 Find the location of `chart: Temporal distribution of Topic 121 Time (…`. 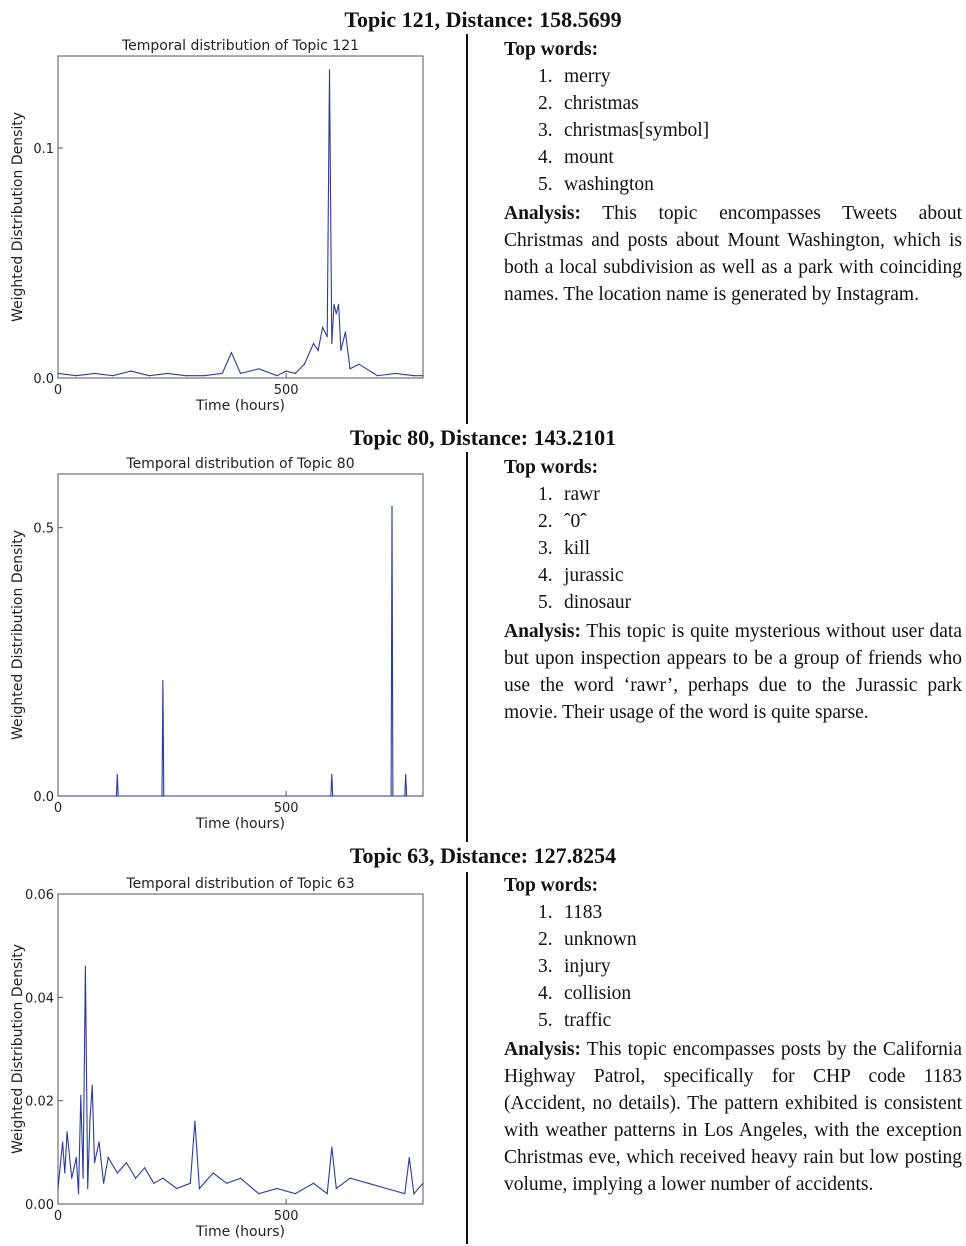

chart: Temporal distribution of Topic 121 Time (… is located at coordinates (217, 226).